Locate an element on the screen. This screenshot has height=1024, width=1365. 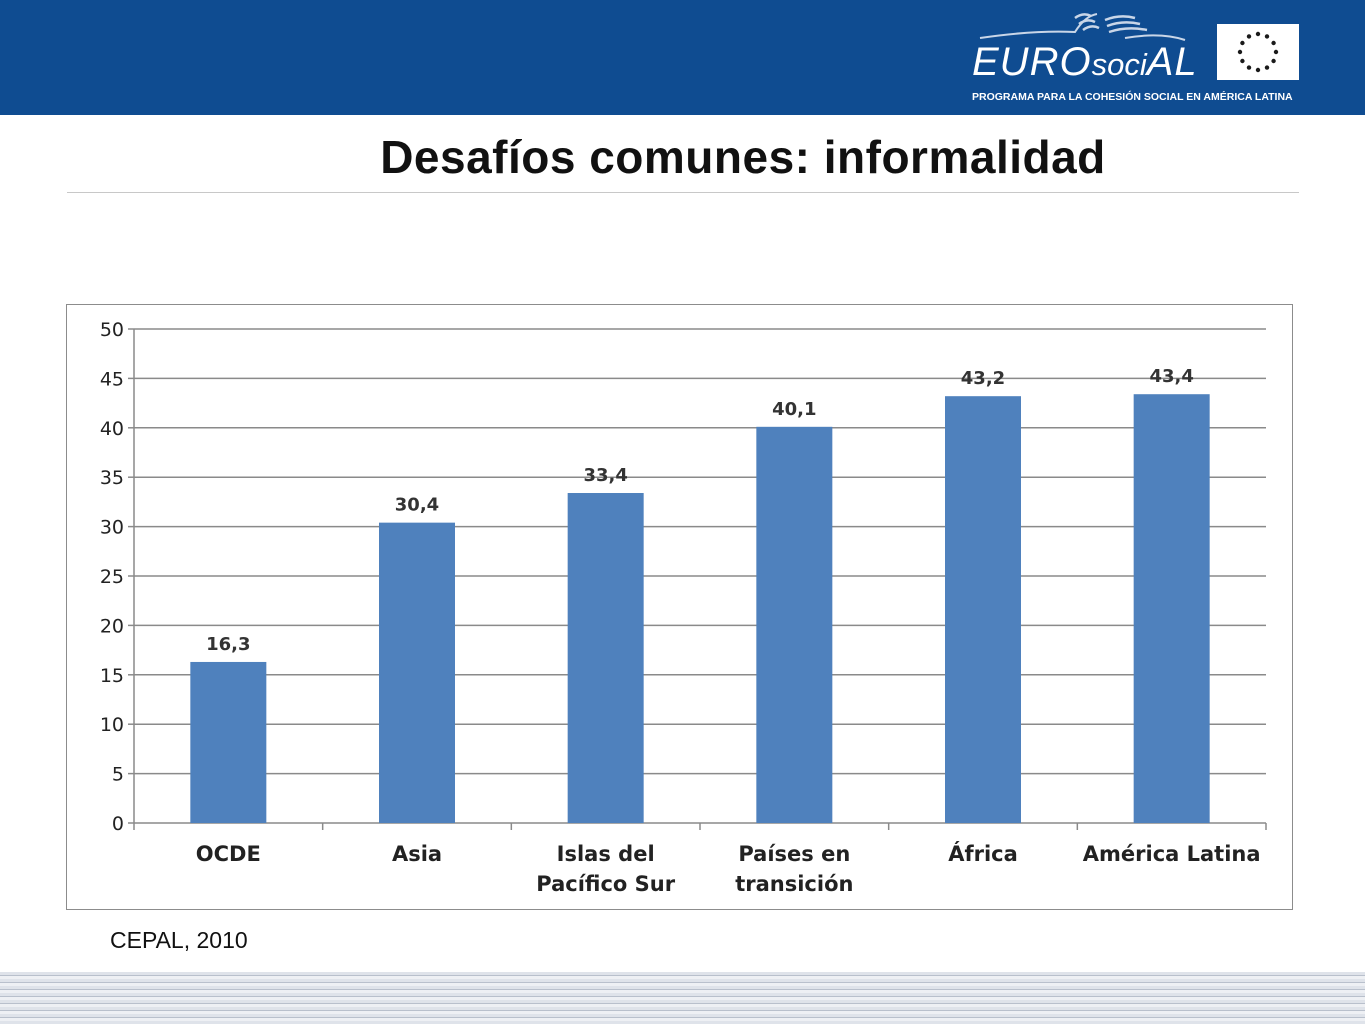
y-tick-label: 0 is located at coordinates (118, 824).